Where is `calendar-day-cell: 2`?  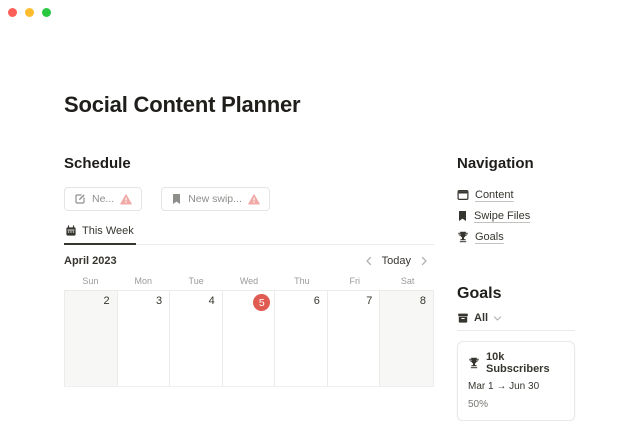 calendar-day-cell: 2 is located at coordinates (91, 338).